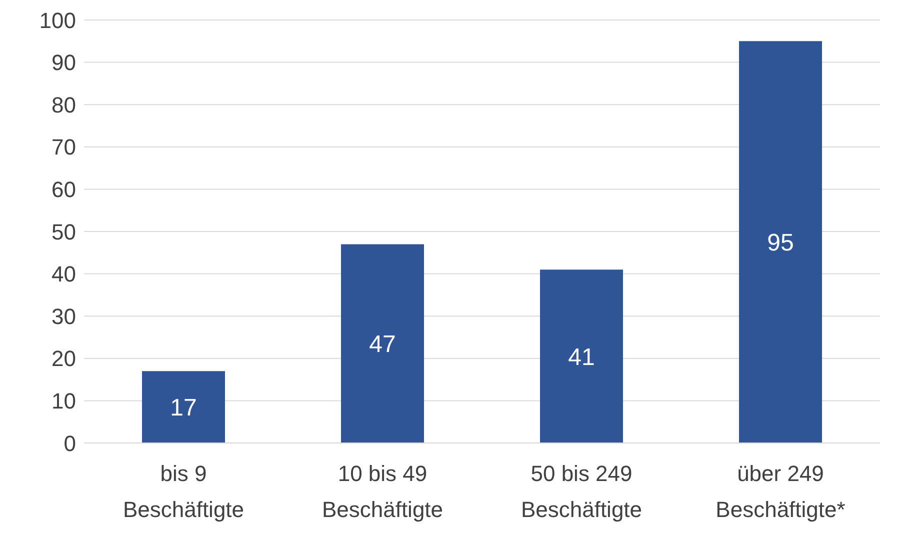 The image size is (898, 533). What do you see at coordinates (781, 491) in the screenshot?
I see `x-tick-label: über 249 Beschäftigte*` at bounding box center [781, 491].